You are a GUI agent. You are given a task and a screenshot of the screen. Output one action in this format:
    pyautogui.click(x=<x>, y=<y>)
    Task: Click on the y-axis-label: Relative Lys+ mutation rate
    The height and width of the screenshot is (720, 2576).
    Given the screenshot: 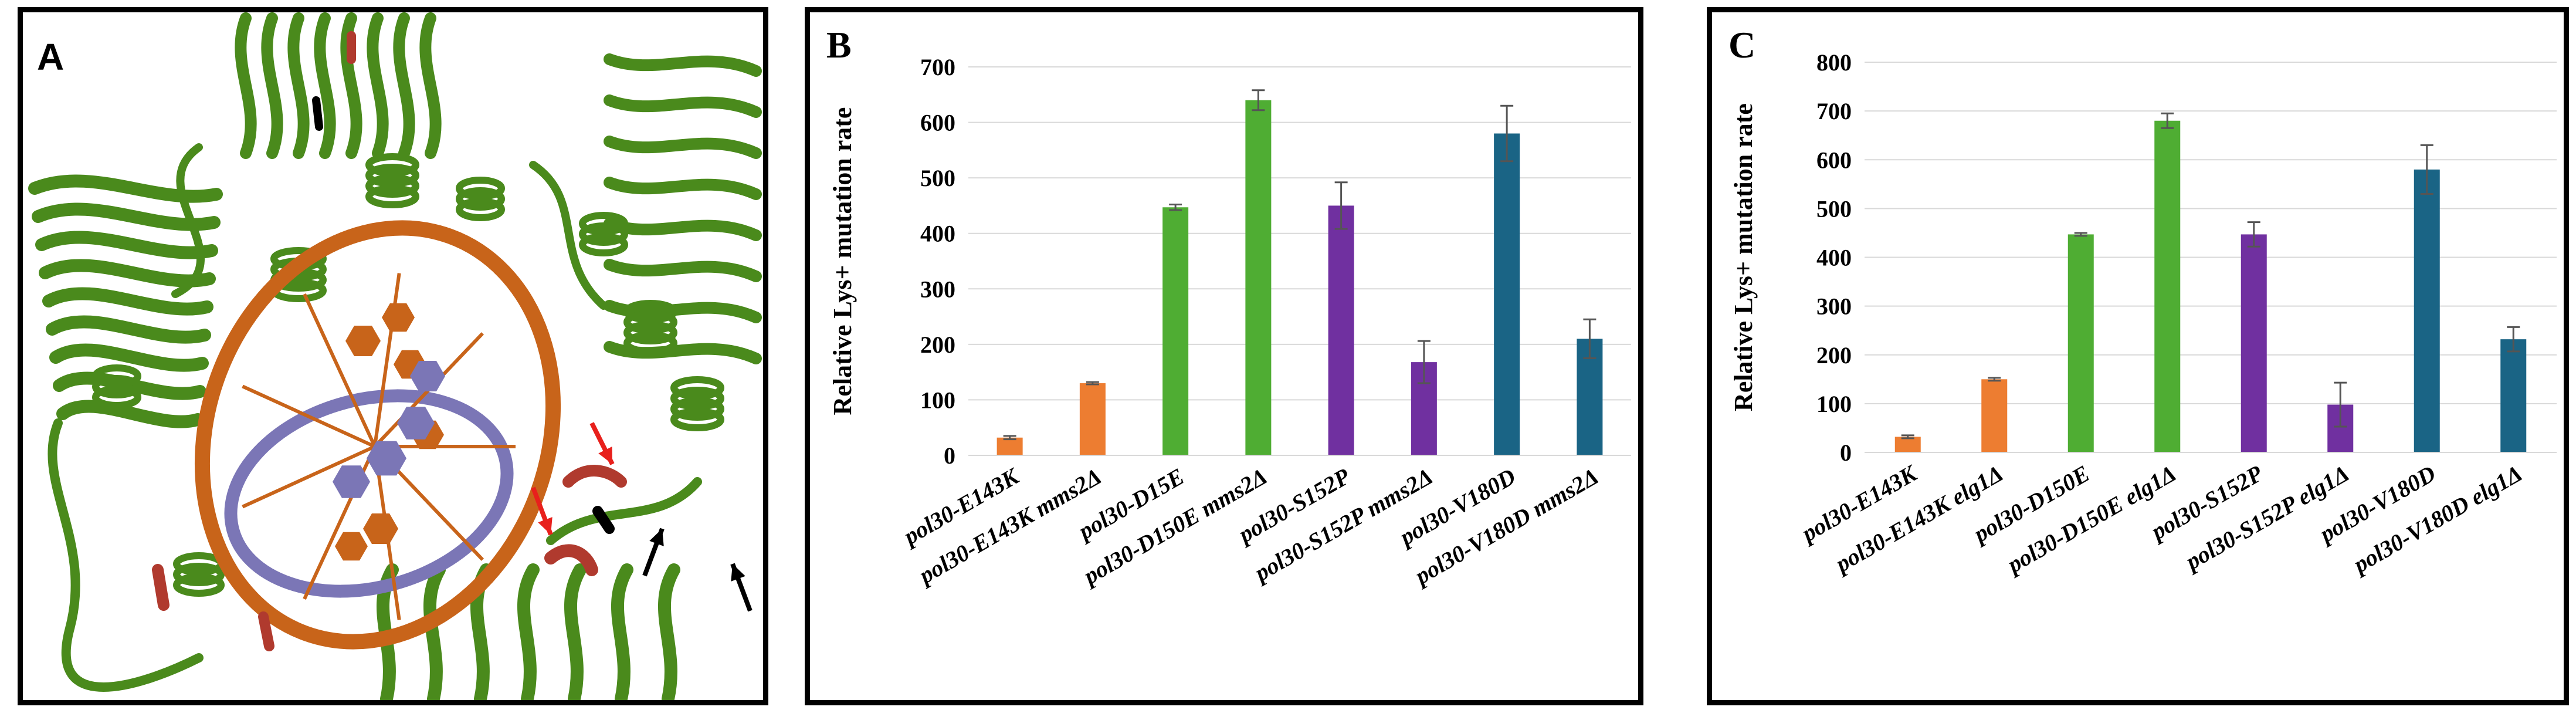 What is the action you would take?
    pyautogui.click(x=1743, y=257)
    